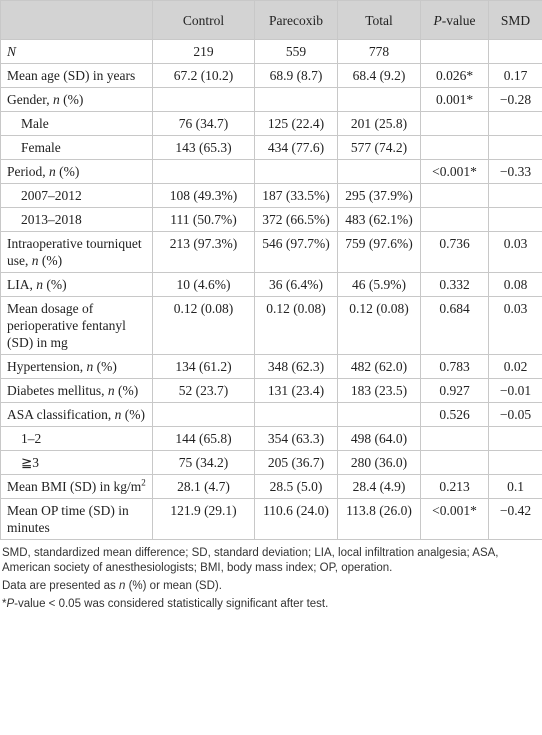 Image resolution: width=542 pixels, height=735 pixels. Describe the element at coordinates (76, 486) in the screenshot. I see `row-label: Mean BMI (SD) in kg/m2` at that location.